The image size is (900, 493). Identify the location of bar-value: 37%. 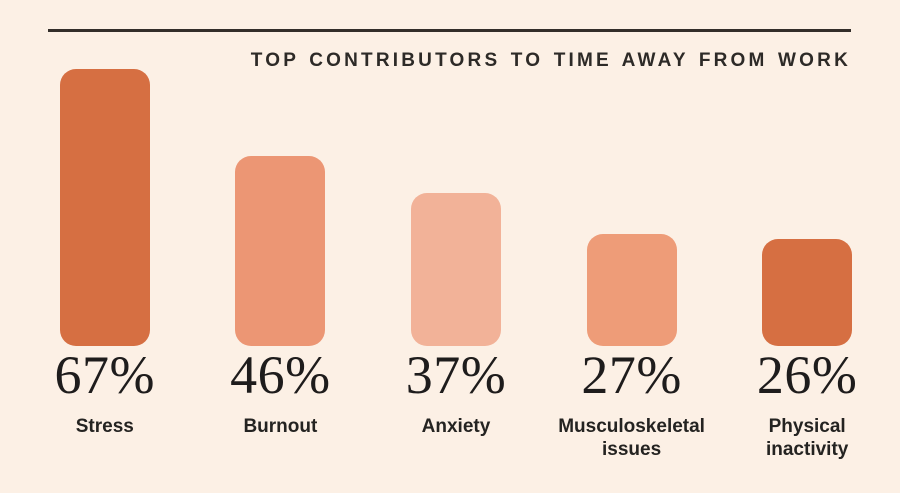
(456, 375).